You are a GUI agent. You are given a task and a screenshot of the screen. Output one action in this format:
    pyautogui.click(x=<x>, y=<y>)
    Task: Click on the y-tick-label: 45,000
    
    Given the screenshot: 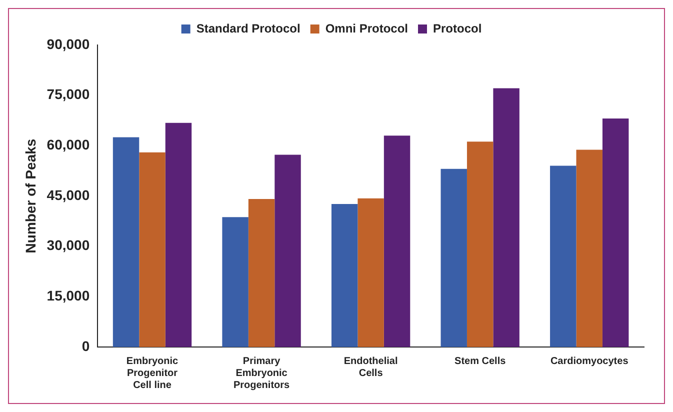 What is the action you would take?
    pyautogui.click(x=68, y=194)
    